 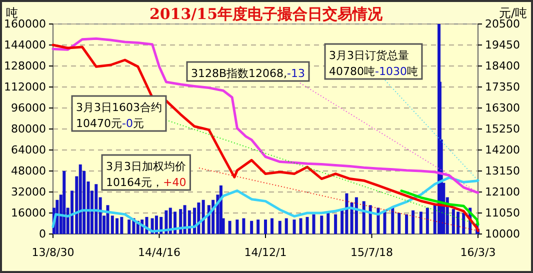 I want to click on x-tick-label: 16/3/3, so click(x=478, y=252).